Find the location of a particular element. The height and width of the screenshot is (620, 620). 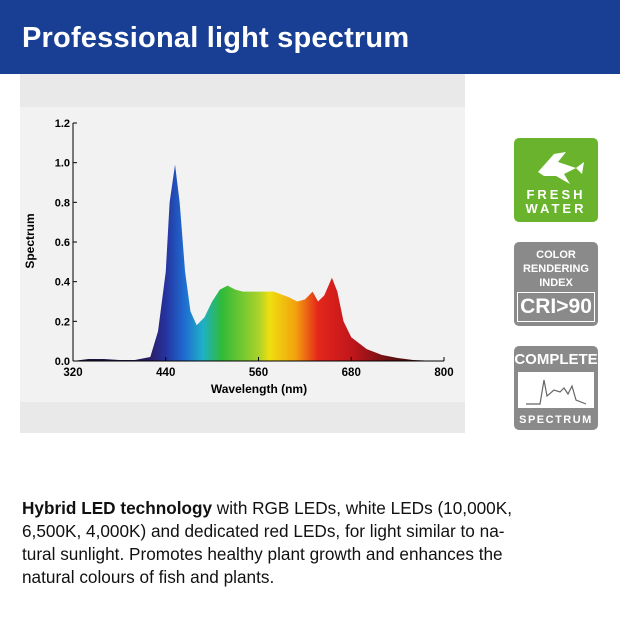

title: Professional light spectrum is located at coordinates (216, 38).